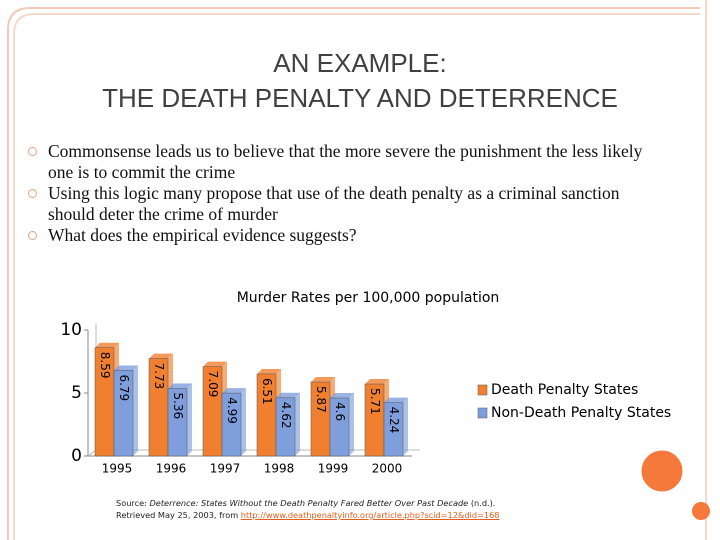 This screenshot has height=540, width=720. Describe the element at coordinates (177, 515) in the screenshot. I see `source-retrieved: Retrieved May 25, 2003, from` at that location.